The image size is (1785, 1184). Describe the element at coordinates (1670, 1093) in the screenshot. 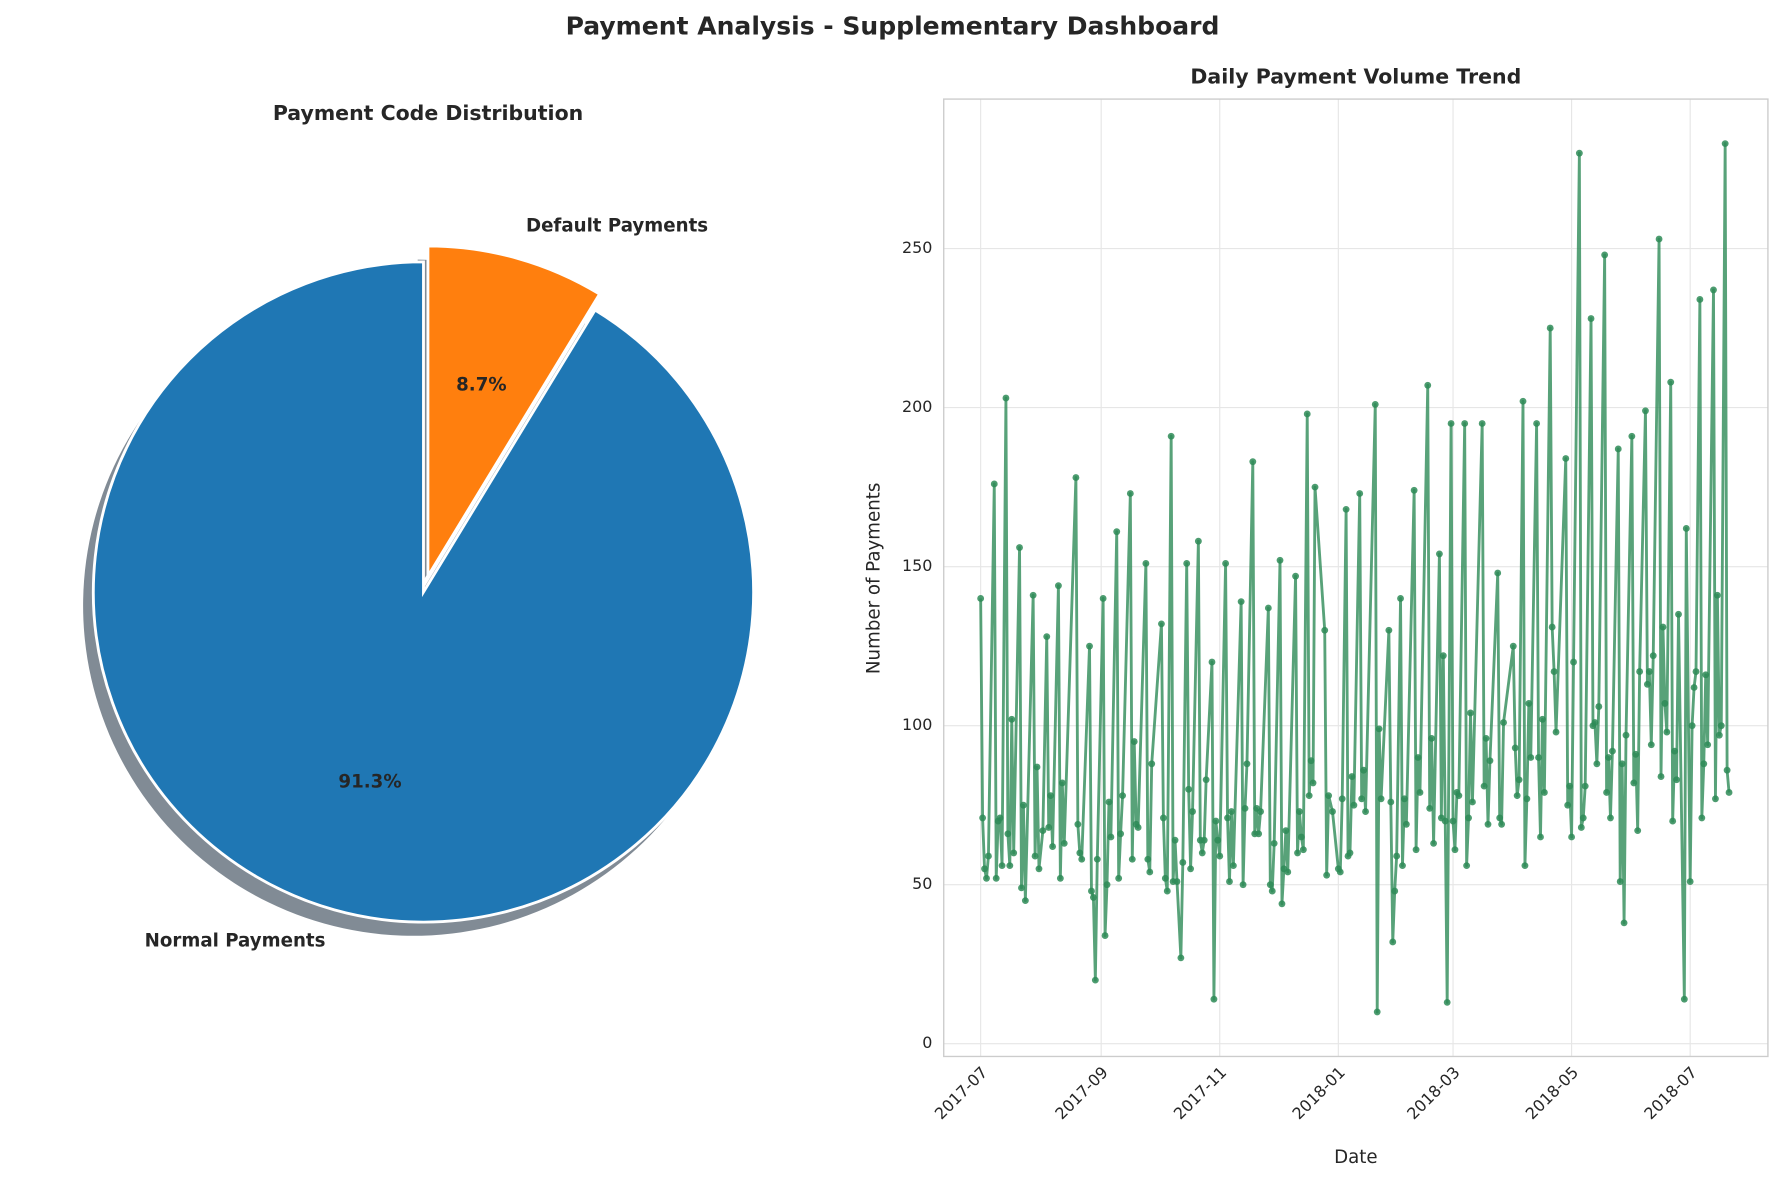

I see `x-tick-label: 2018-07` at that location.